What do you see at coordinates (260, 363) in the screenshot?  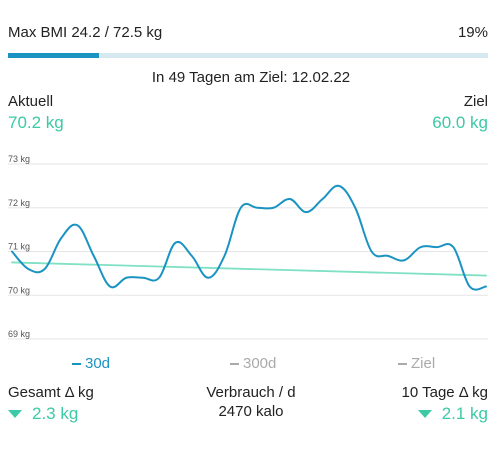 I see `legend-300d-label: 300d` at bounding box center [260, 363].